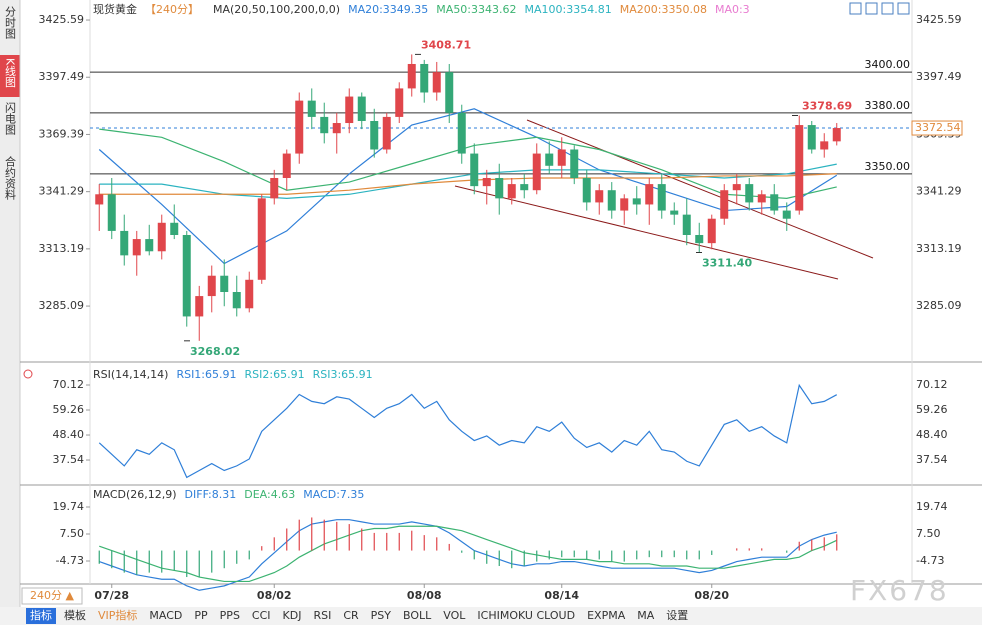 This screenshot has height=625, width=982. Describe the element at coordinates (388, 9) in the screenshot. I see `legend-text: MA20:3349.35` at that location.